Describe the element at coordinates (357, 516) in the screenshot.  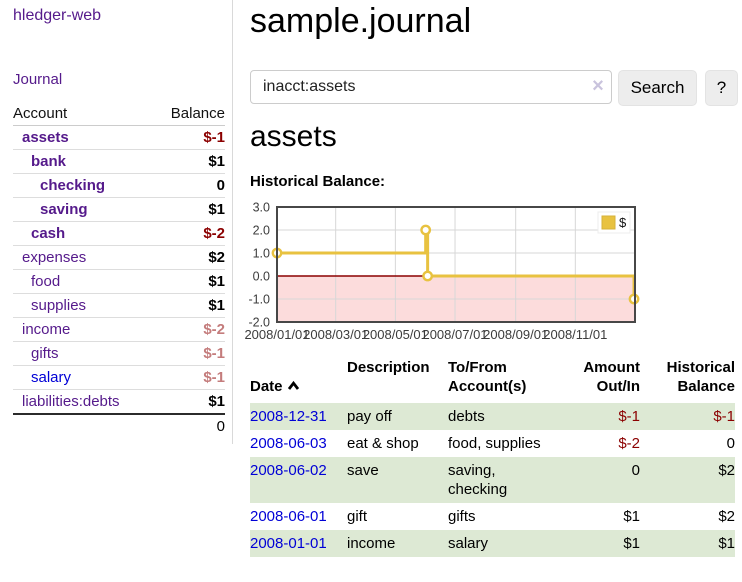
I see `transaction-description: gift` at that location.